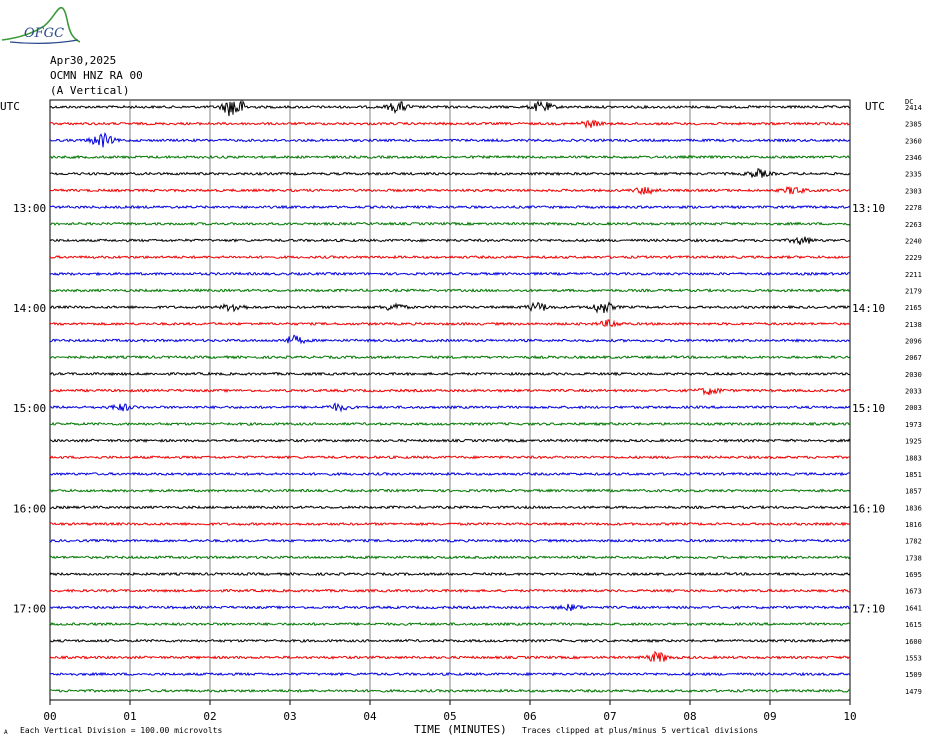 The width and height of the screenshot is (930, 744). What do you see at coordinates (29, 408) in the screenshot?
I see `left-time-label-1500: 15:00` at bounding box center [29, 408].